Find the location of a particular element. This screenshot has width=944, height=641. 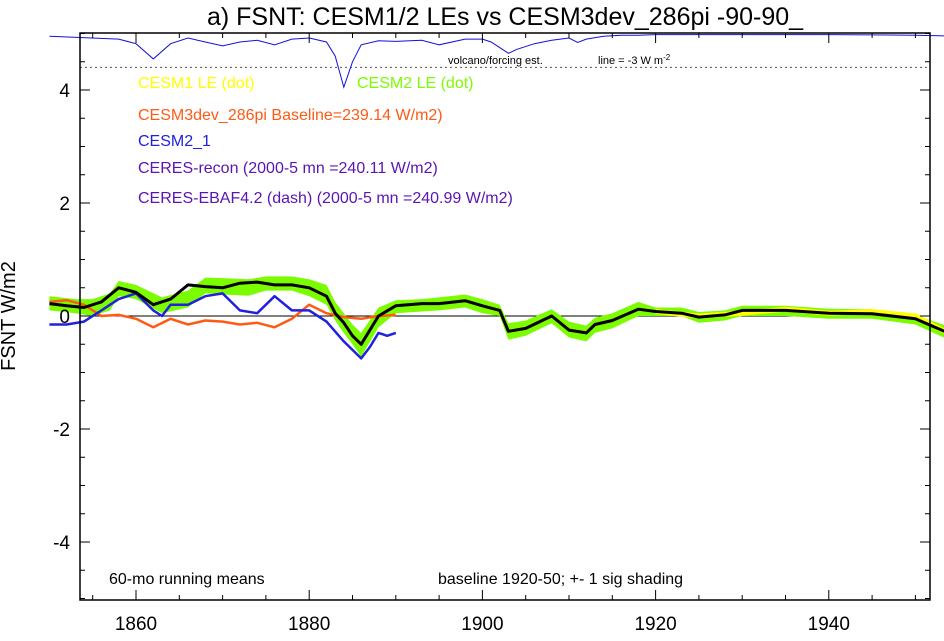

x-tick-label: 1940 is located at coordinates (829, 624).